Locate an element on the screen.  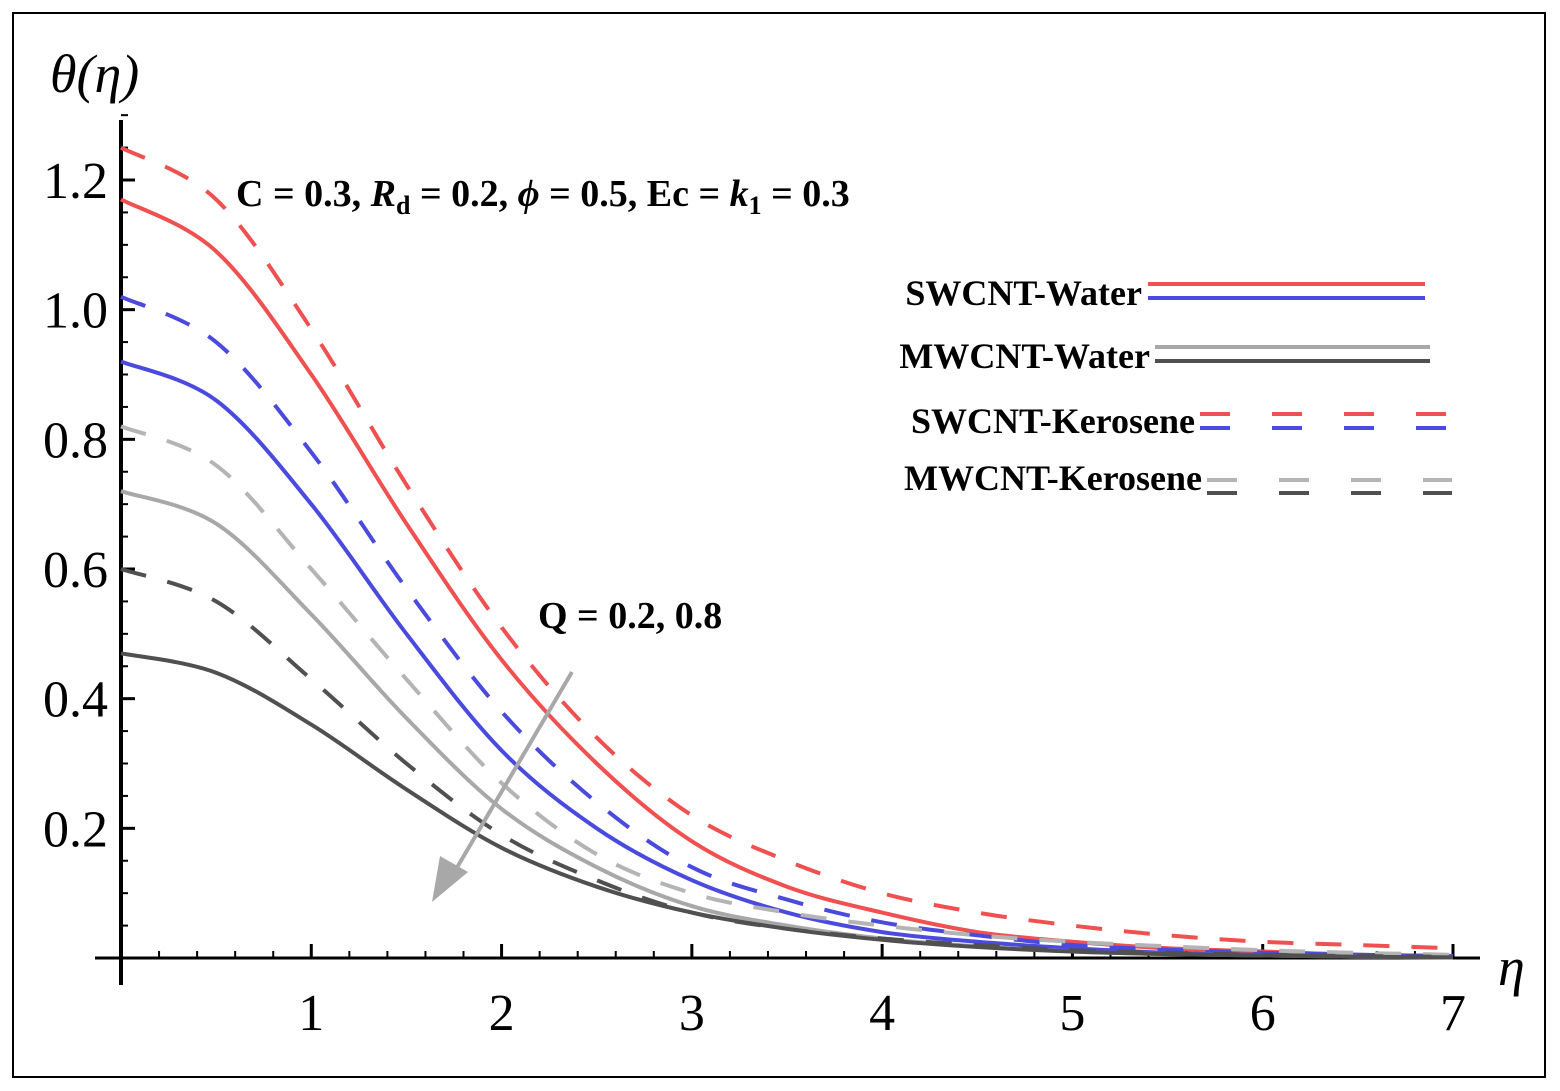
y-tick-label: 0.8 is located at coordinates (75, 440).